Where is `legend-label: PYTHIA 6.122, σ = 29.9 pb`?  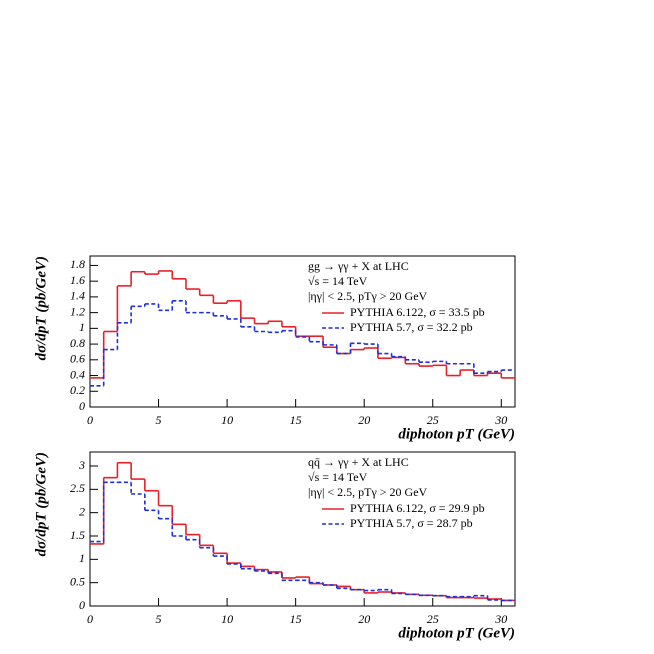 legend-label: PYTHIA 6.122, σ = 29.9 pb is located at coordinates (417, 508).